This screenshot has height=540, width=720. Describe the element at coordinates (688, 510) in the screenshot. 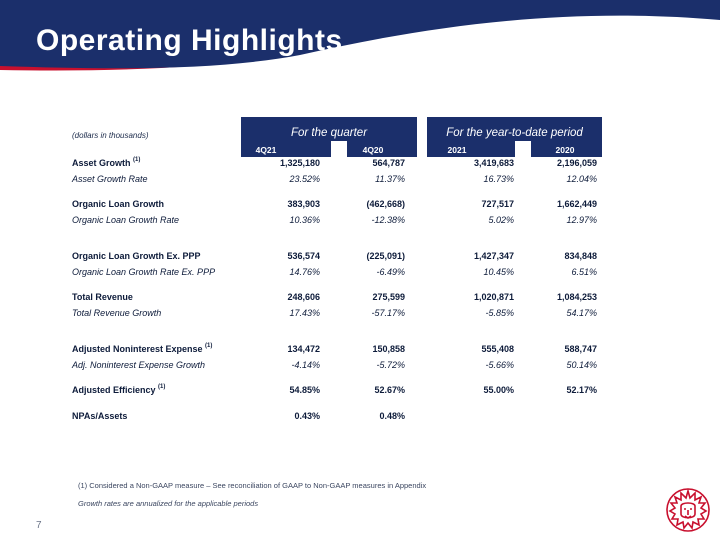

I see `lion-head-logo-icon` at that location.